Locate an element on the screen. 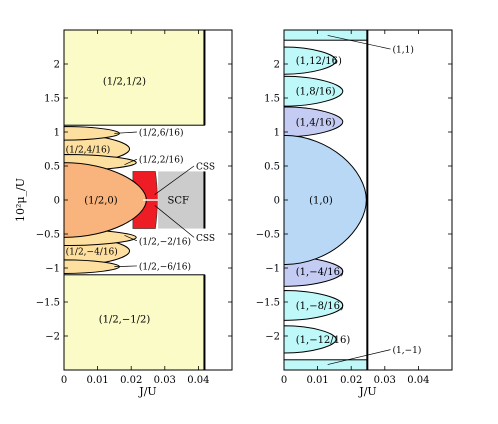 This screenshot has width=498, height=424. region-label: (1/2,−1/2) is located at coordinates (125, 320).